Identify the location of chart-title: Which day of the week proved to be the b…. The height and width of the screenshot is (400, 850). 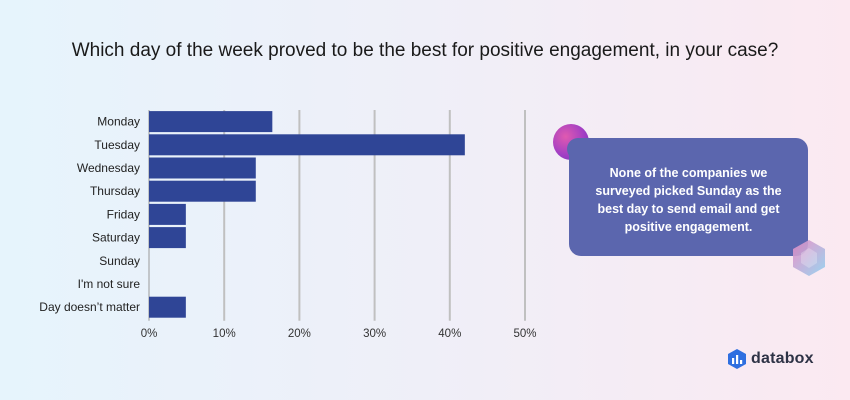
(425, 50).